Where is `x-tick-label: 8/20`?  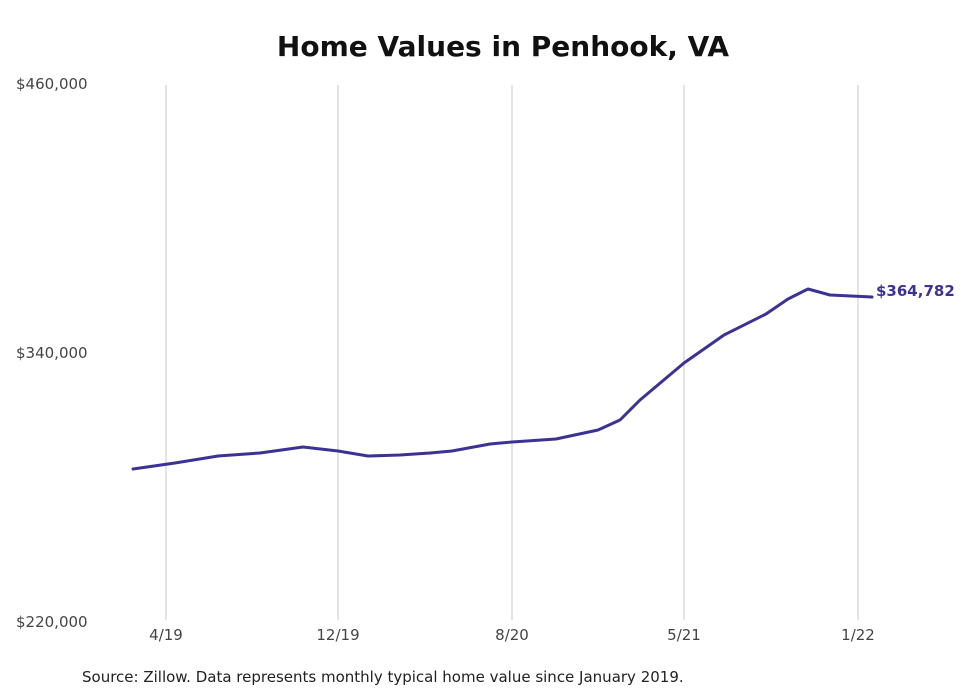
x-tick-label: 8/20 is located at coordinates (512, 635).